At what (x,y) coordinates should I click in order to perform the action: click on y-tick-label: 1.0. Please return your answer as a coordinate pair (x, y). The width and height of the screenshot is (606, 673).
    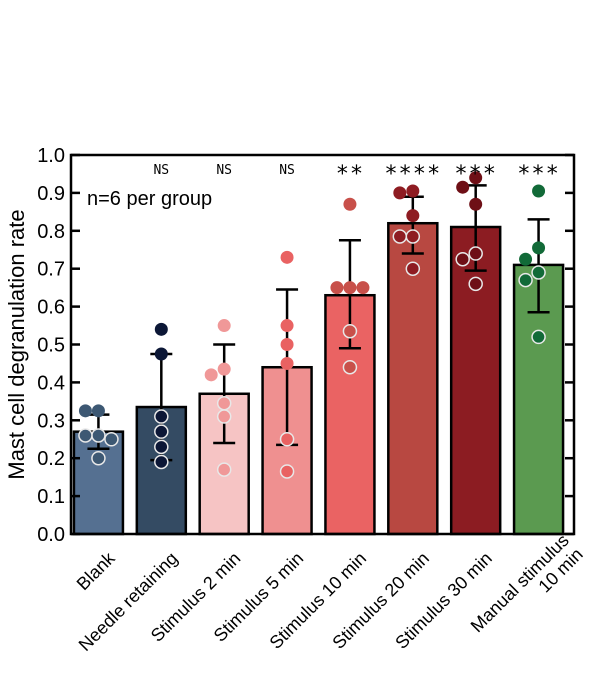
    Looking at the image, I should click on (51, 156).